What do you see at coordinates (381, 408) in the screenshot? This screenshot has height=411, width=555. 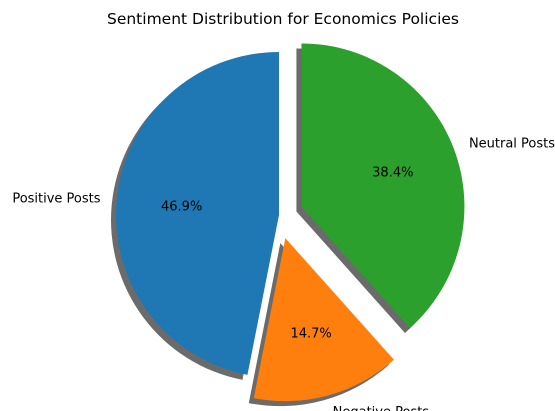 I see `category-label-negative-posts: Negative Posts` at bounding box center [381, 408].